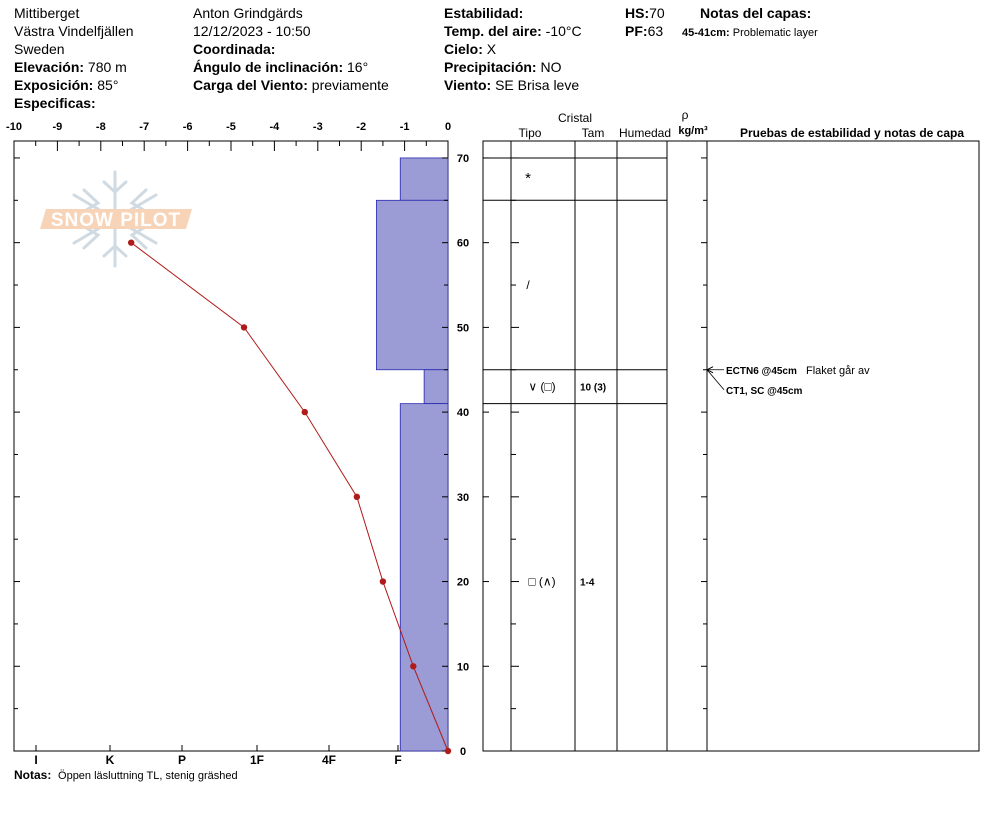  I want to click on wind-load-value: previamente, so click(350, 85).